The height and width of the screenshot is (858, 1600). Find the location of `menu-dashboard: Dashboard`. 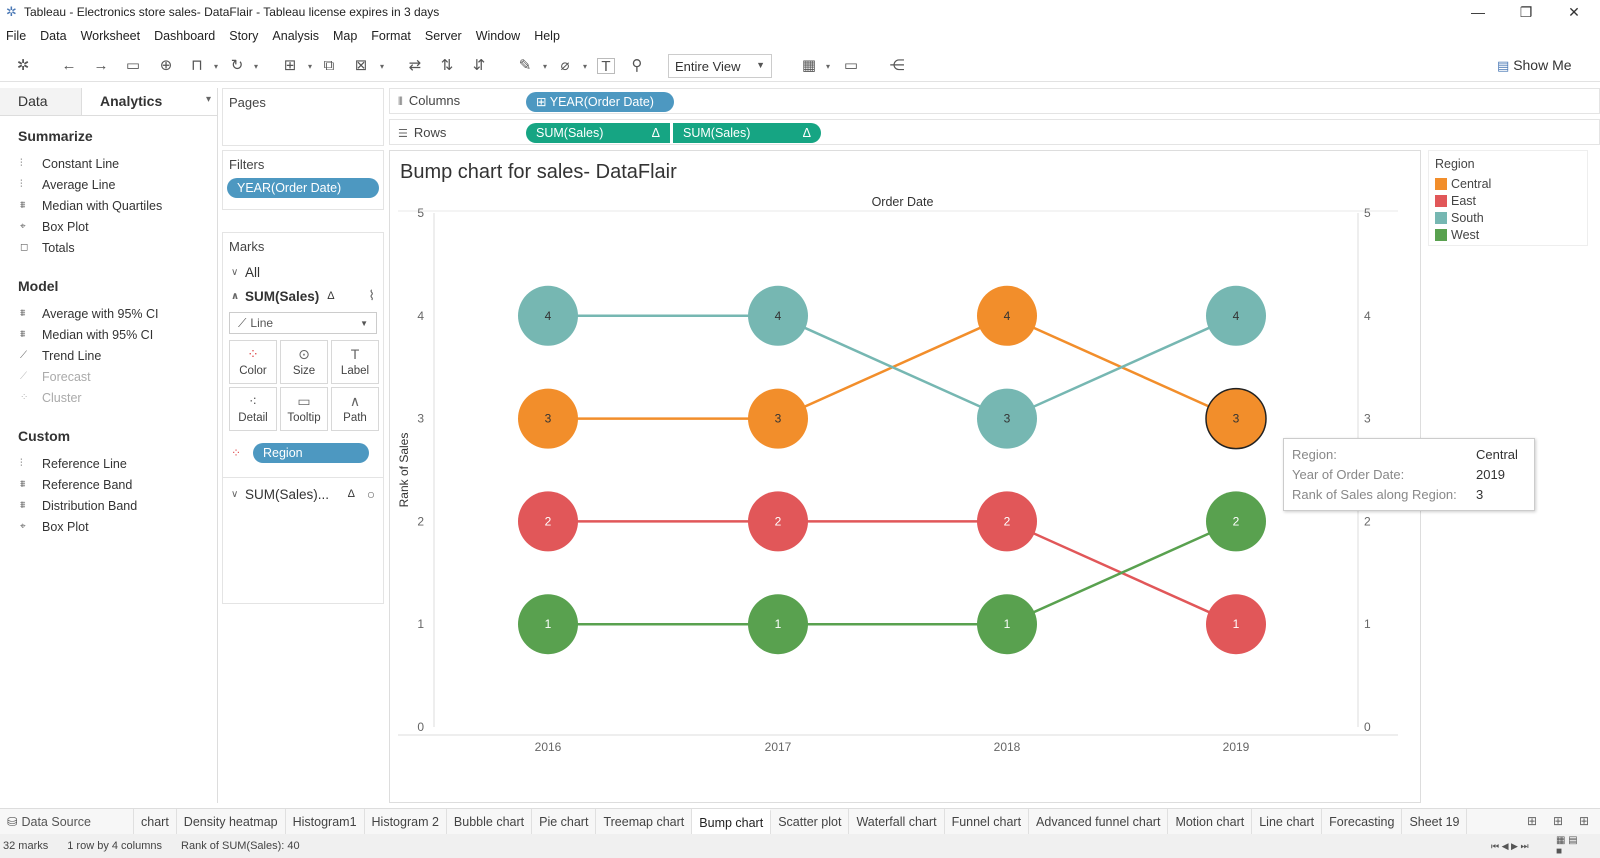

menu-dashboard: Dashboard is located at coordinates (185, 36).